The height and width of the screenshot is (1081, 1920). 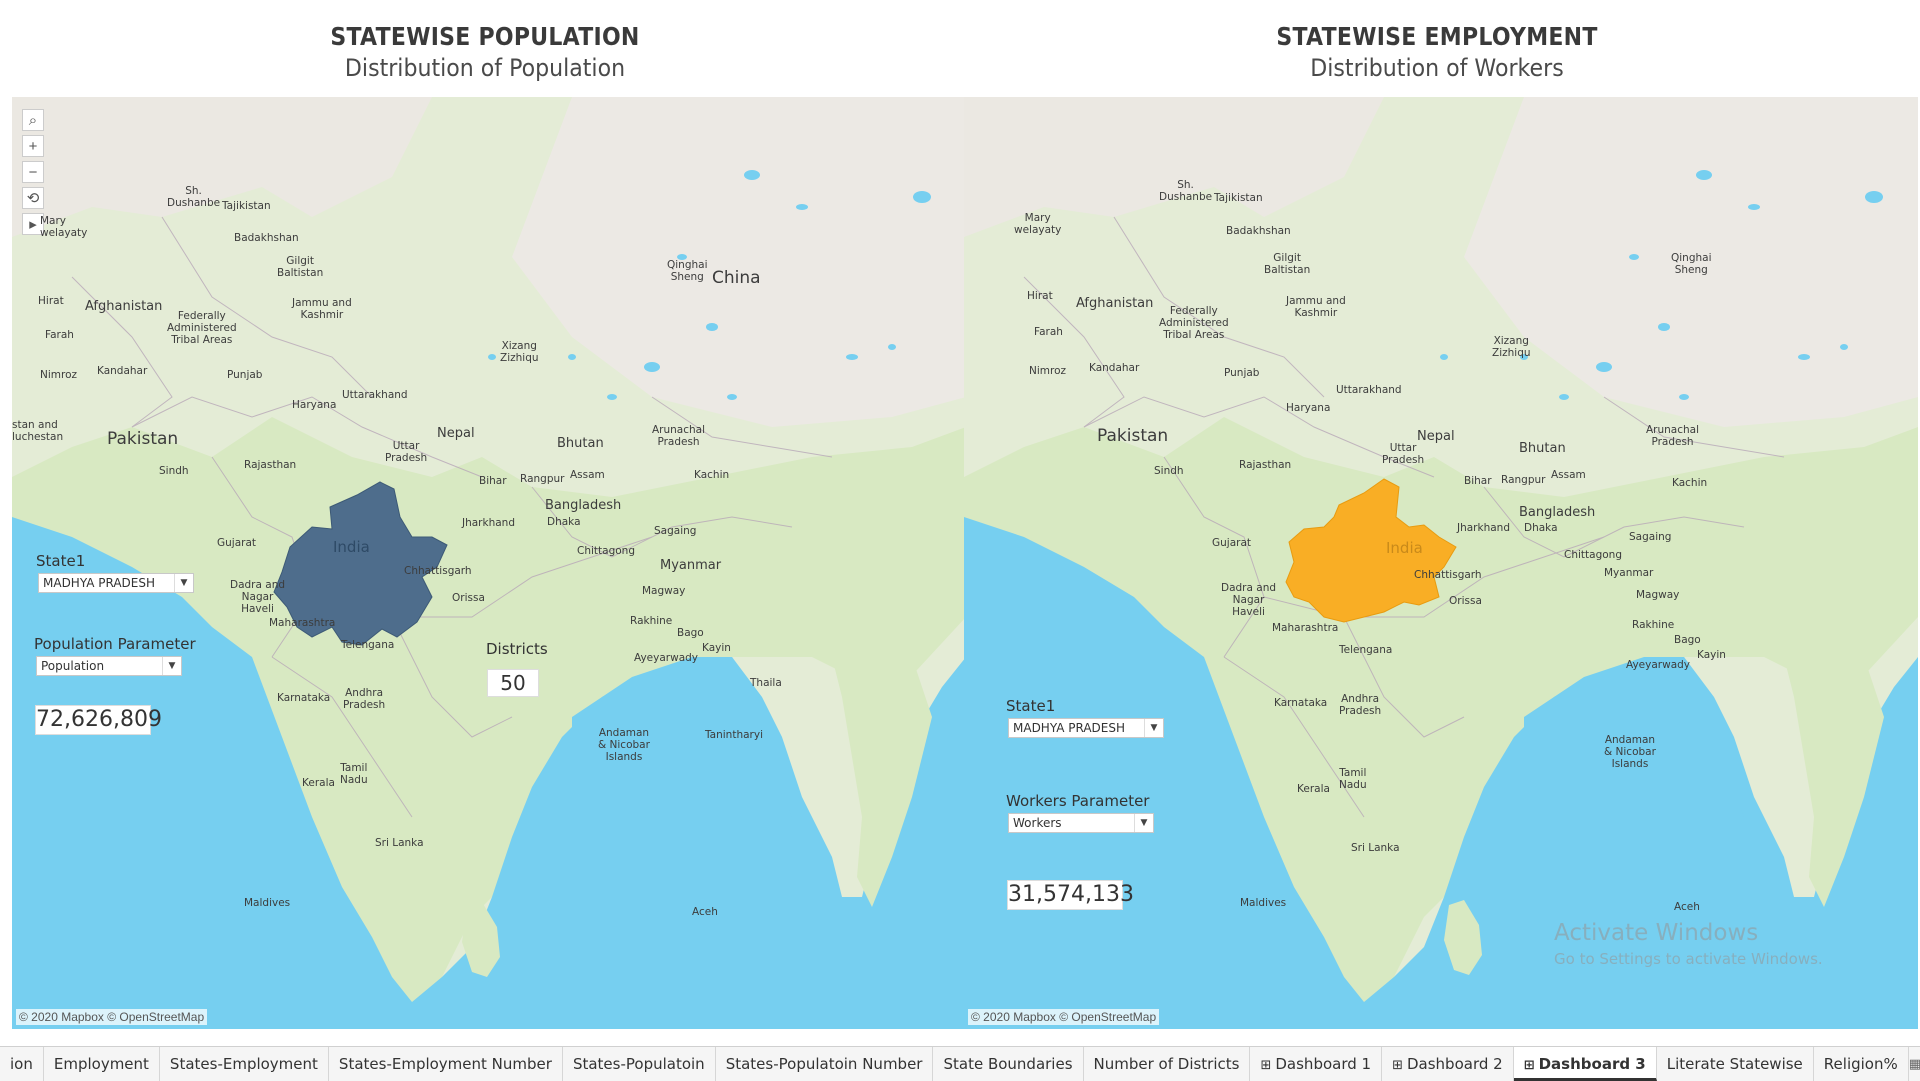 What do you see at coordinates (1914, 1064) in the screenshot?
I see `grid-view-icon: ▦` at bounding box center [1914, 1064].